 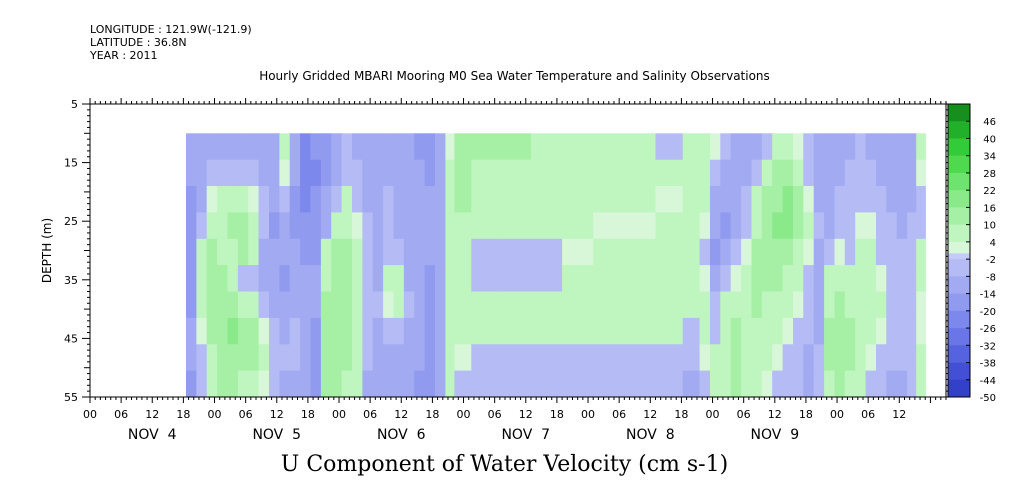 I want to click on colorbar-label: 10, so click(x=989, y=226).